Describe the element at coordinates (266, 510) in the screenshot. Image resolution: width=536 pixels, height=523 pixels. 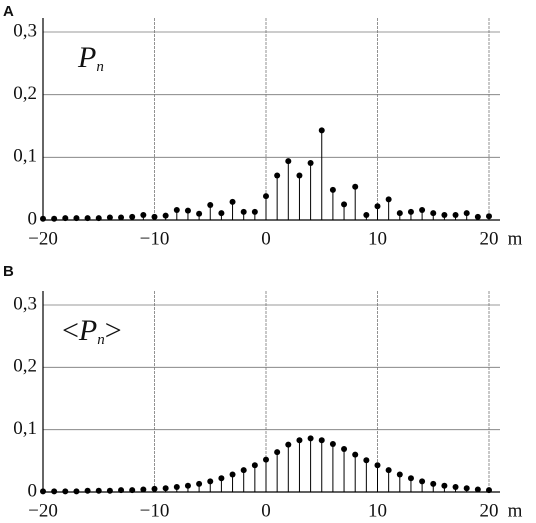
I see `x-tick-label: 0` at that location.